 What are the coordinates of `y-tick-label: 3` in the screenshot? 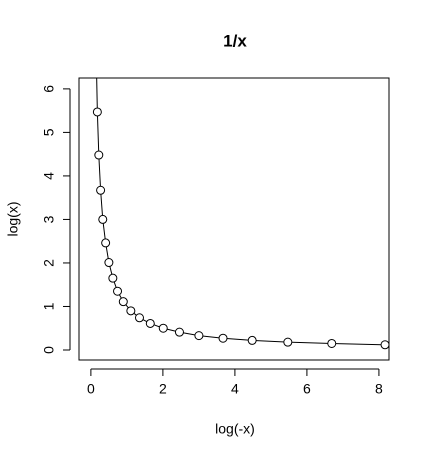 It's located at (49, 219).